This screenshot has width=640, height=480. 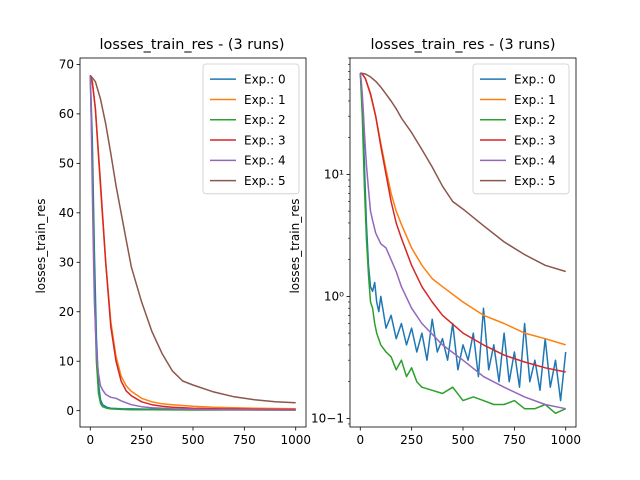 What do you see at coordinates (90, 440) in the screenshot?
I see `left-xtick-label: 0` at bounding box center [90, 440].